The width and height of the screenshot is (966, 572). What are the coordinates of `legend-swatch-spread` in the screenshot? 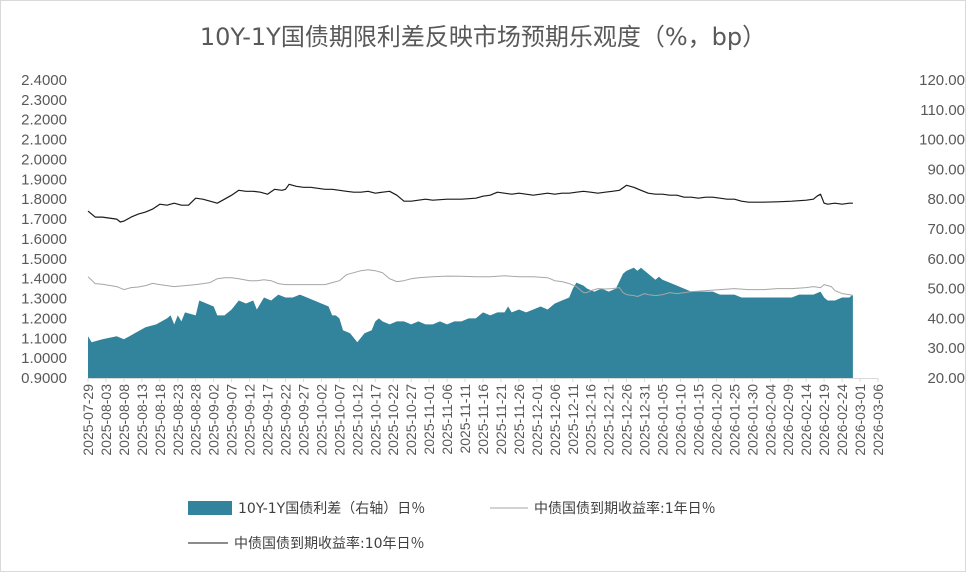 It's located at (210, 508).